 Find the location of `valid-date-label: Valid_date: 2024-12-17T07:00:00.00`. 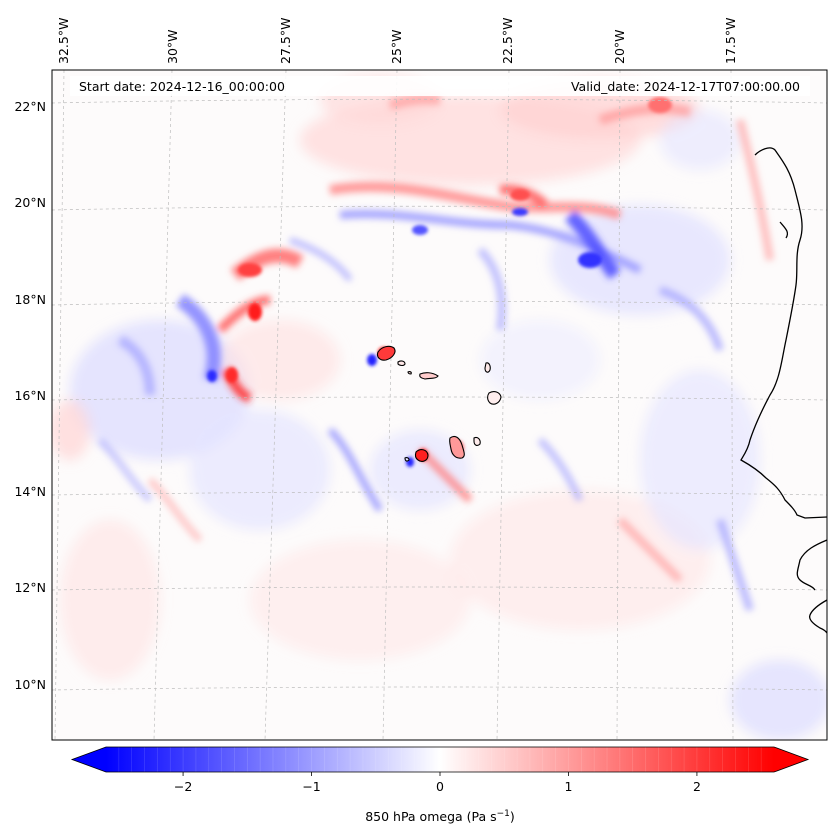

valid-date-label: Valid_date: 2024-12-17T07:00:00.00 is located at coordinates (685, 86).